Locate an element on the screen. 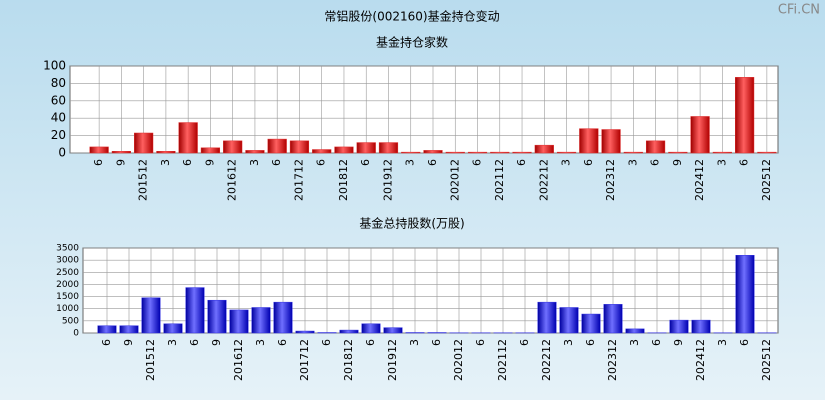 The height and width of the screenshot is (400, 825). y-tick-label: 3500 is located at coordinates (67, 249).